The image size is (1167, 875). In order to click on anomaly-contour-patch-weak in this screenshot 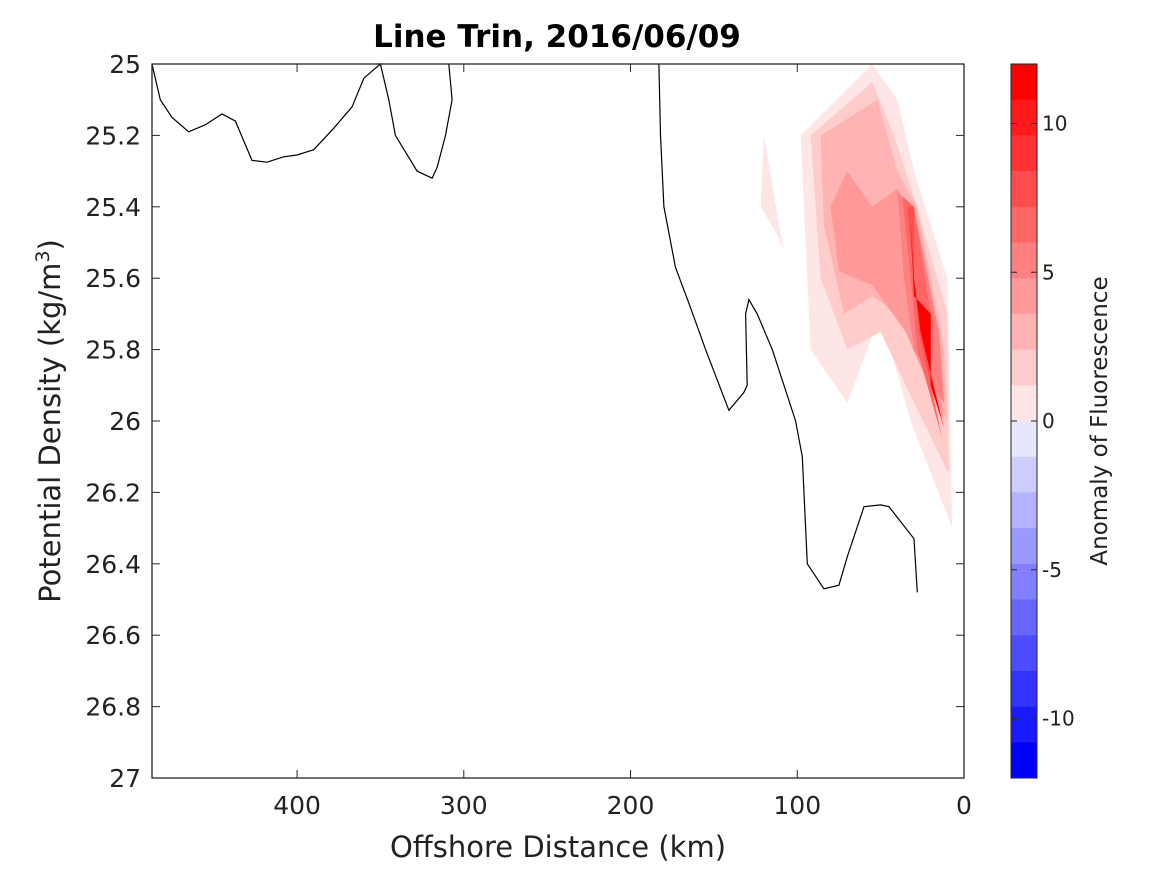, I will do `click(772, 192)`.